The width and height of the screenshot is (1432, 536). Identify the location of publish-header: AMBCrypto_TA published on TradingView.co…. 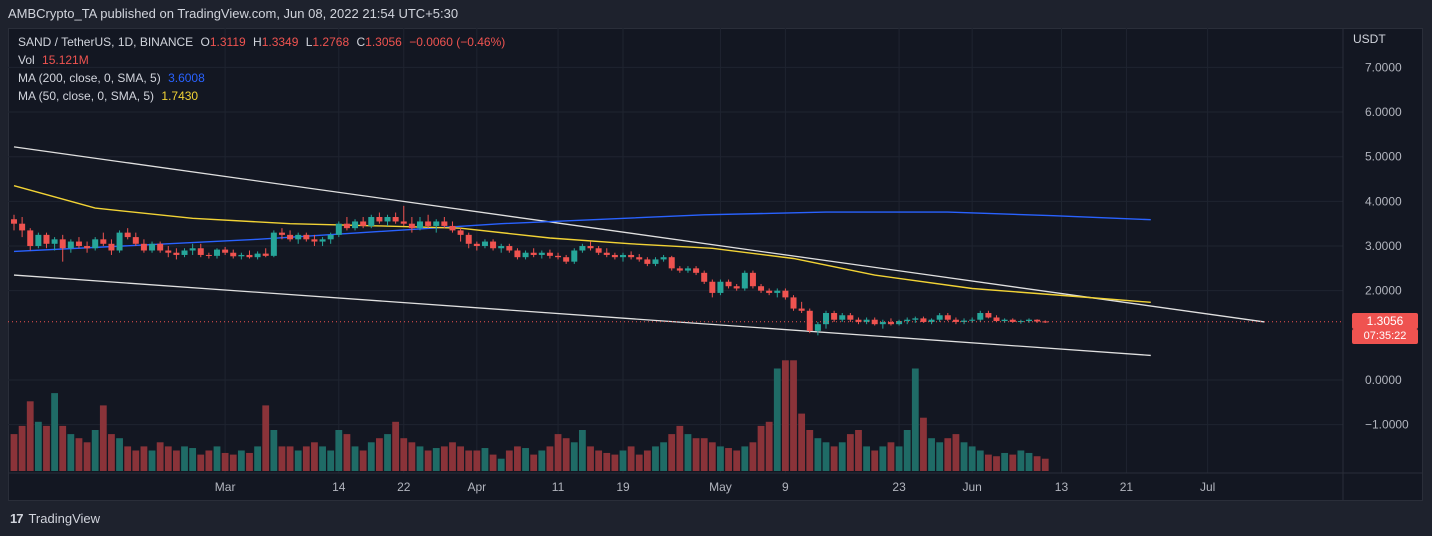
(233, 13).